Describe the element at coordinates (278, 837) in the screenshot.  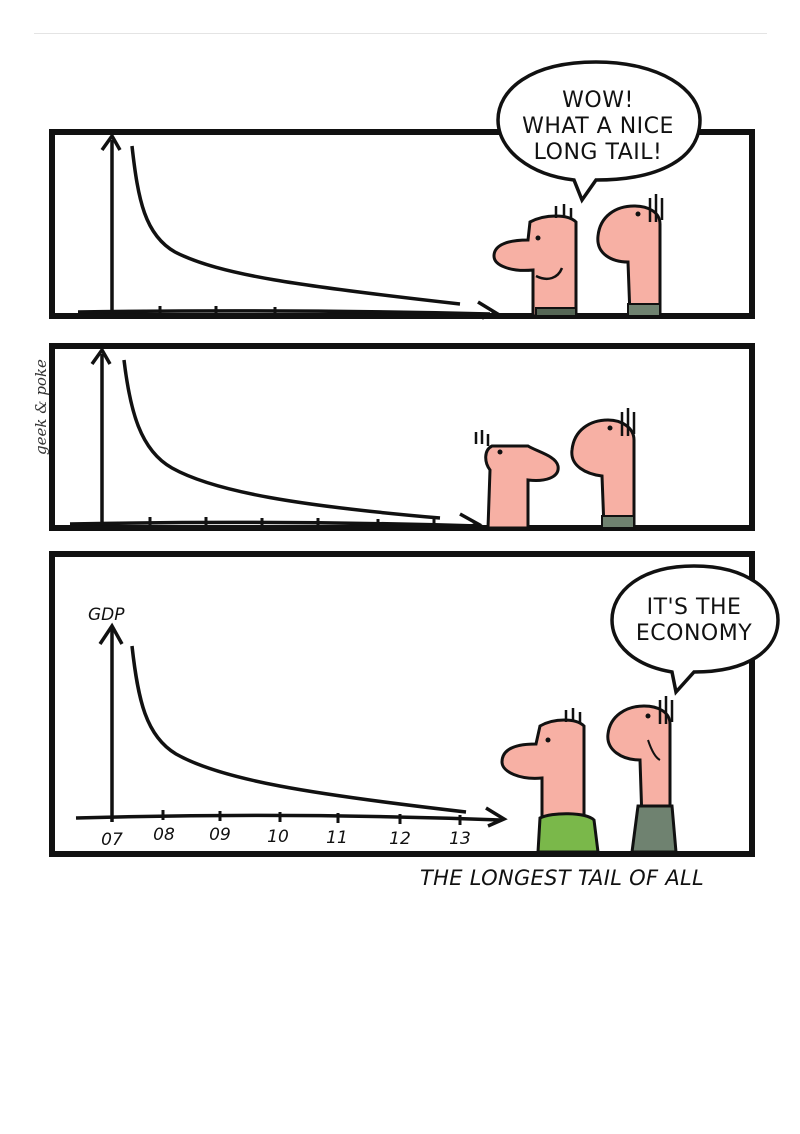
I see `tick-label: 10` at that location.